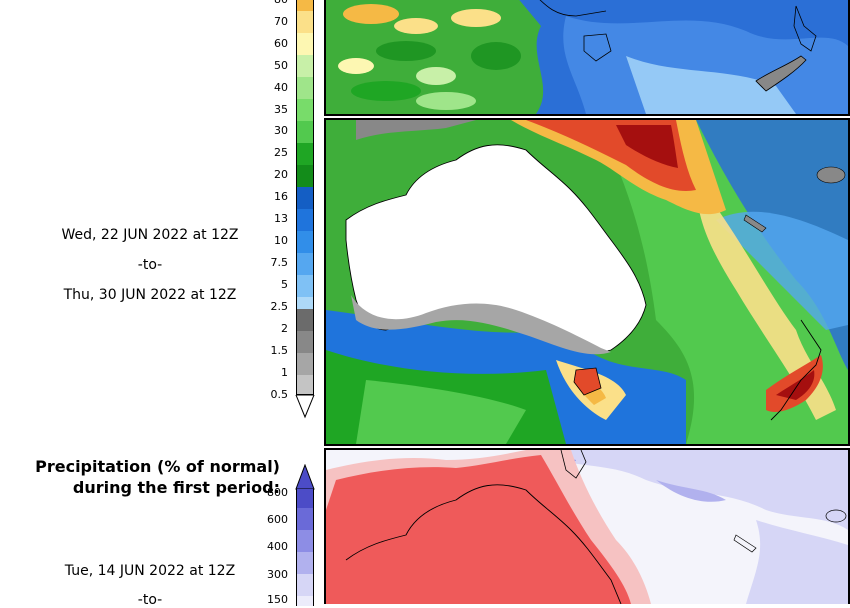  What do you see at coordinates (279, 306) in the screenshot?
I see `colorbar-label: 2.5` at bounding box center [279, 306].